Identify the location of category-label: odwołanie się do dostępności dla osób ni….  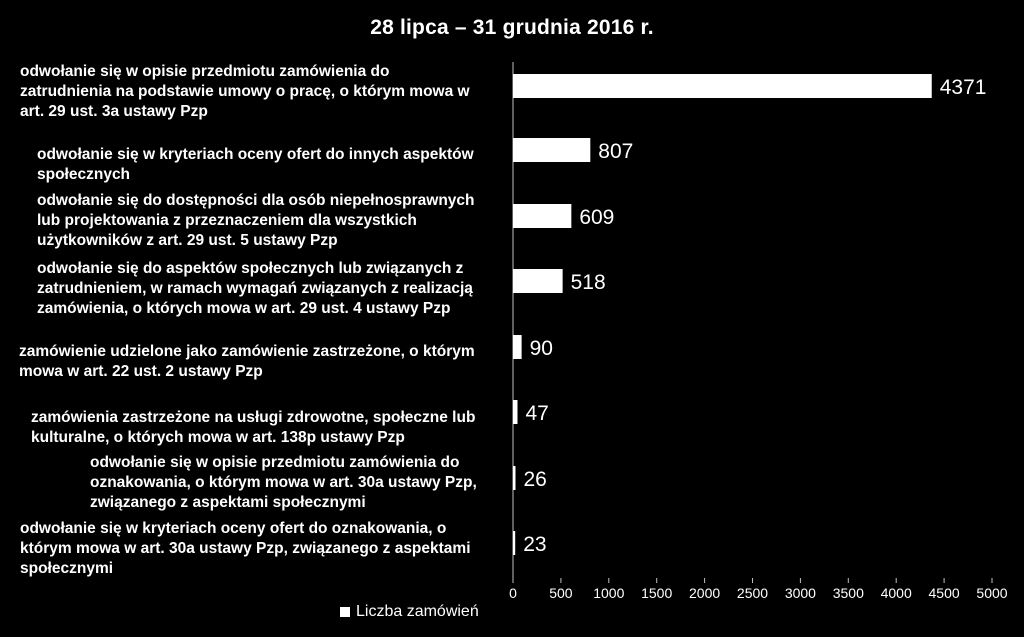
(256, 220).